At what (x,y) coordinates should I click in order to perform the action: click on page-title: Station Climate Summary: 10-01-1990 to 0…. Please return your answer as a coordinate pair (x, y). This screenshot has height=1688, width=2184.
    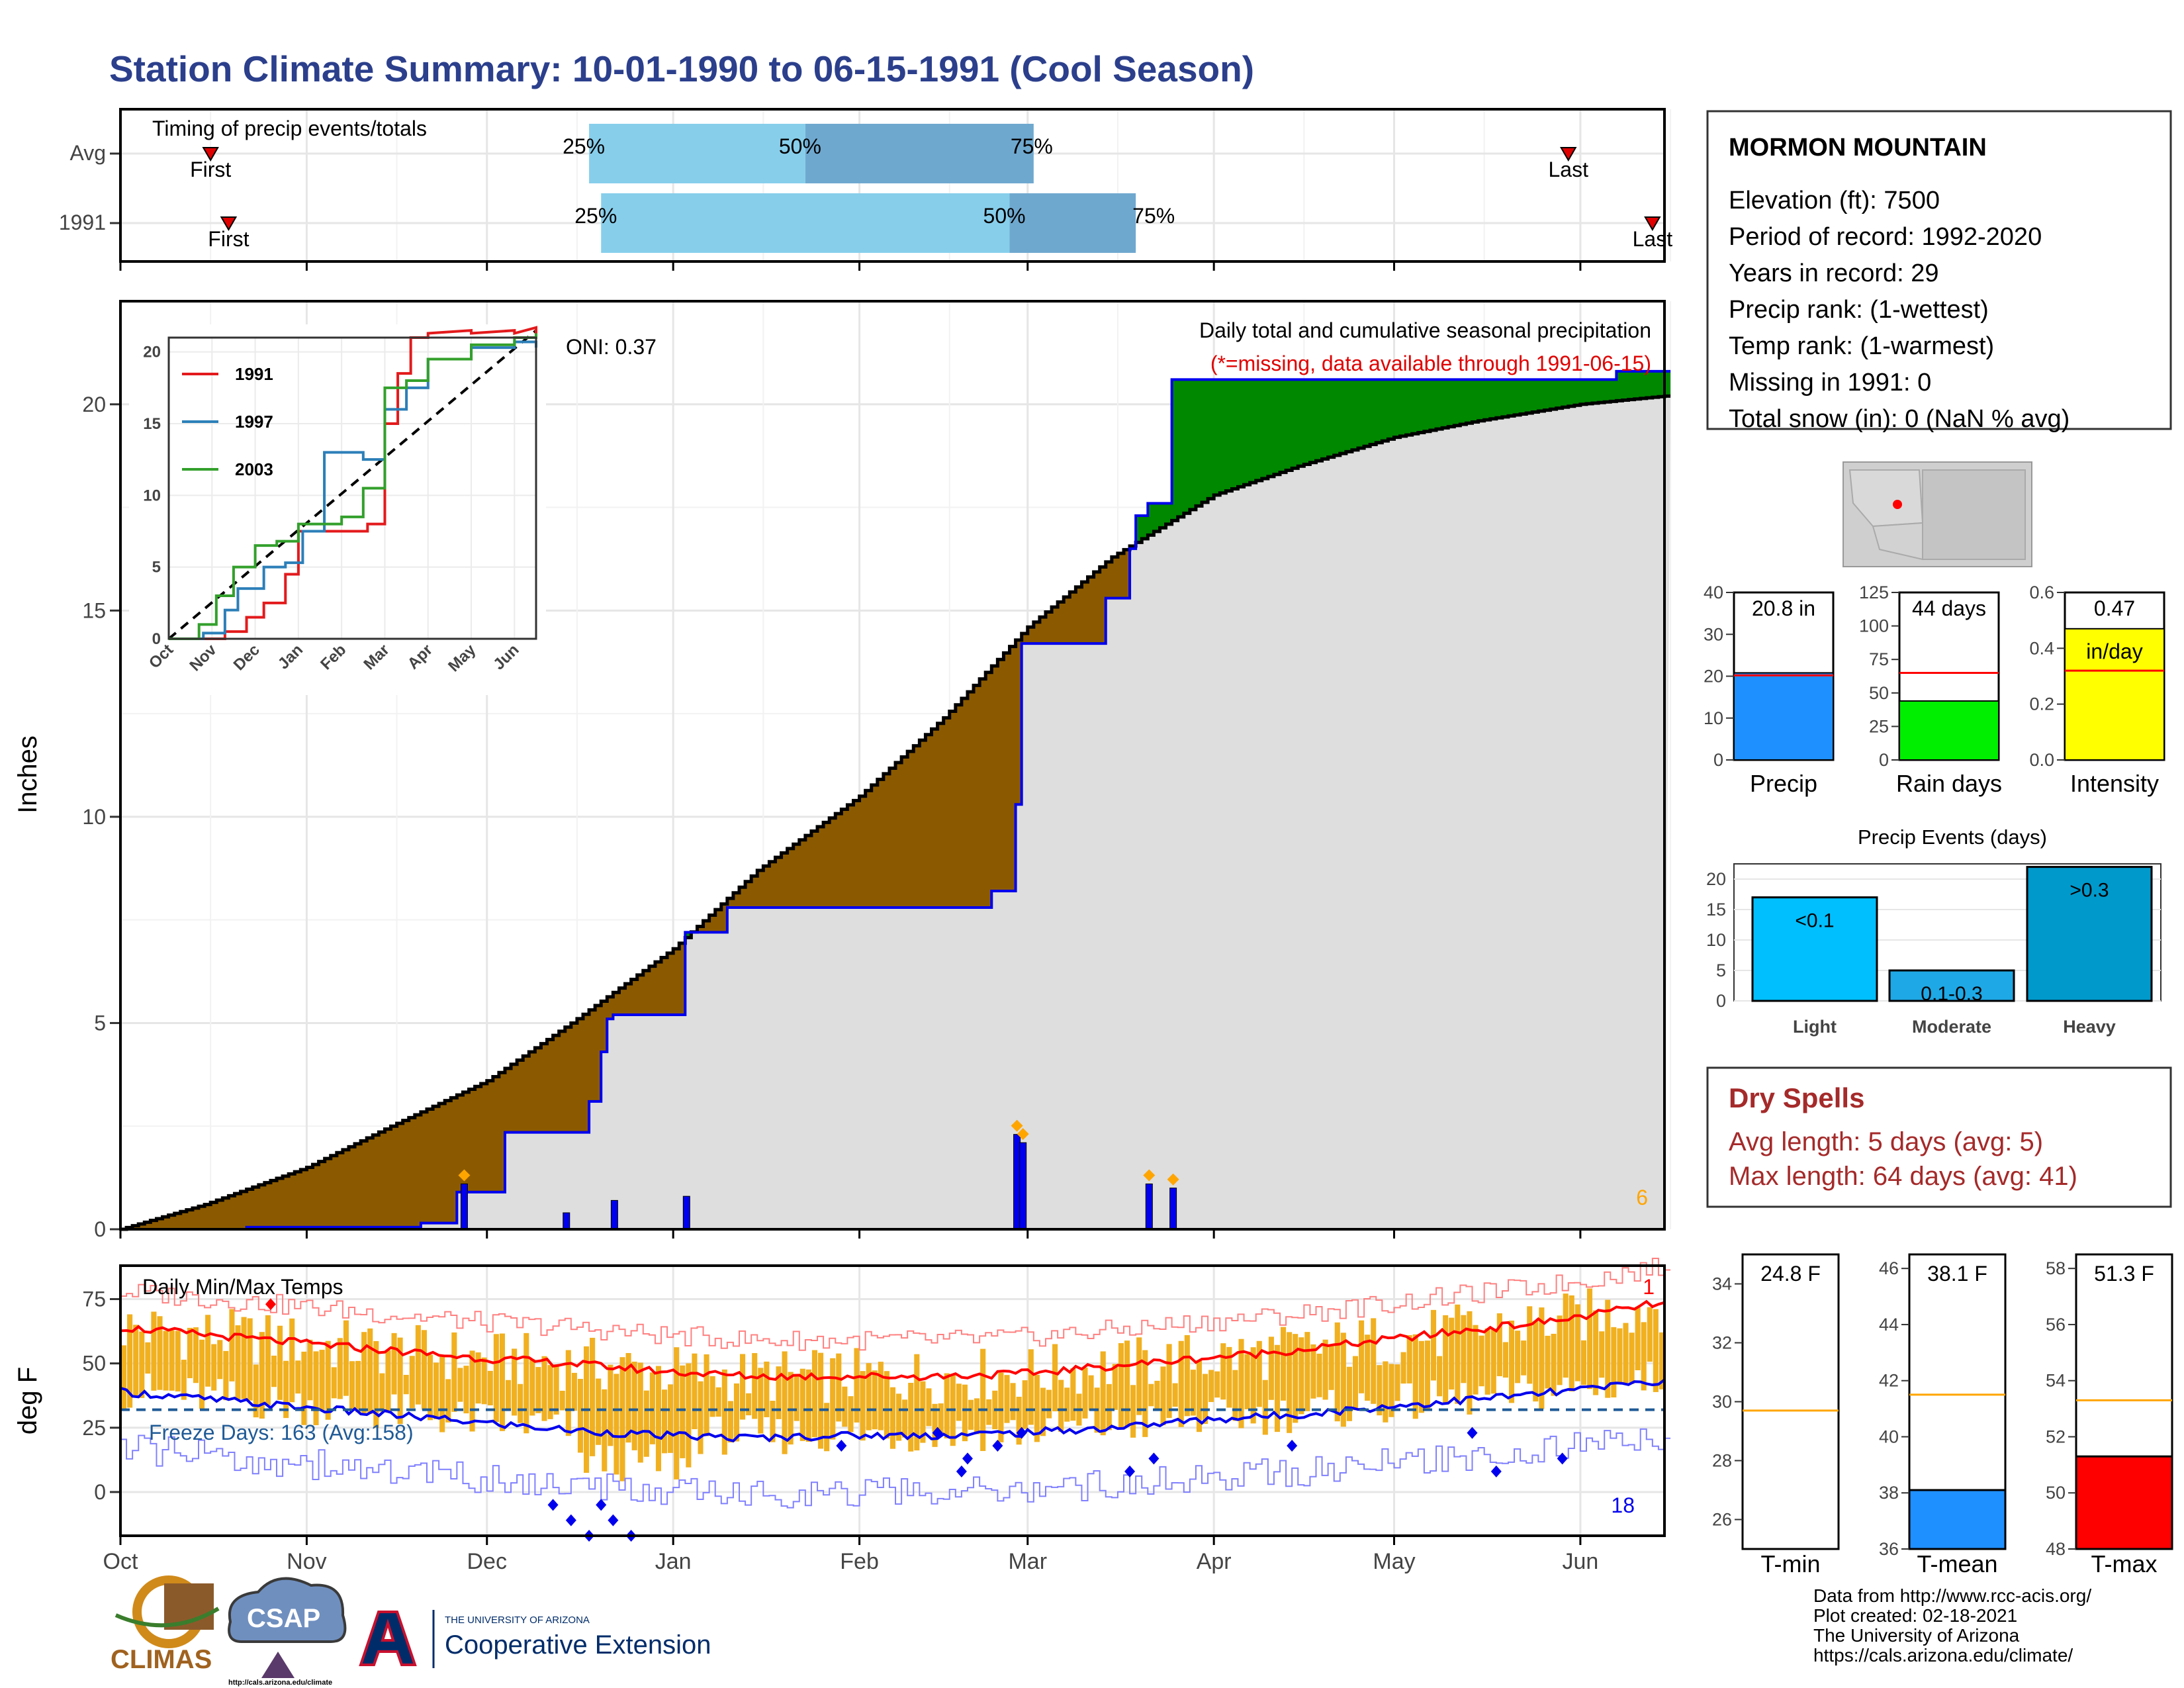
    Looking at the image, I should click on (682, 68).